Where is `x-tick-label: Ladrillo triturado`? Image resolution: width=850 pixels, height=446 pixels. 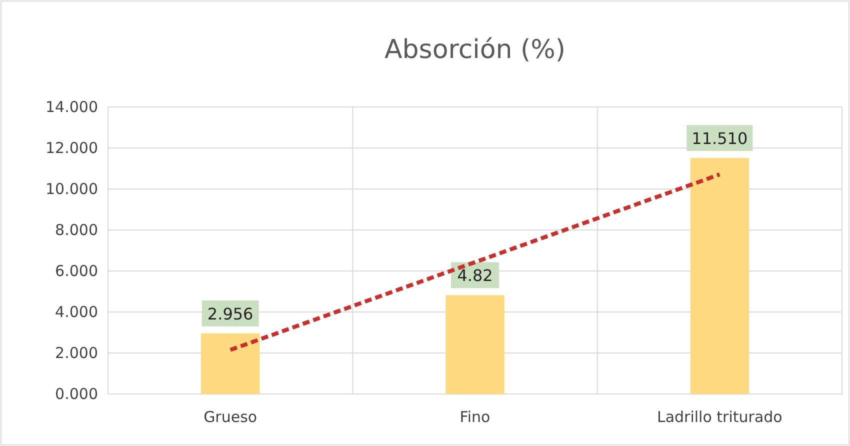 x-tick-label: Ladrillo triturado is located at coordinates (719, 417).